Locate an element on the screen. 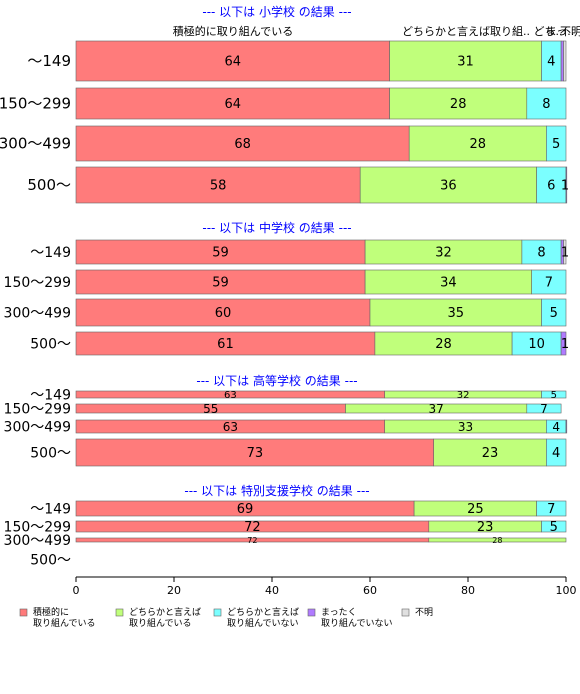 This screenshot has width=580, height=694. x-tick-label: 80 is located at coordinates (468, 590).